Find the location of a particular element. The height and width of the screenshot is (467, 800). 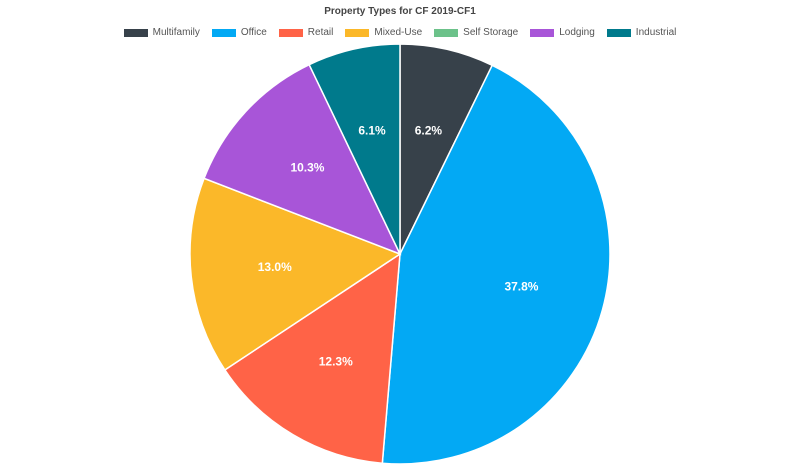

legend-item-lodging: Lodging is located at coordinates (562, 32).